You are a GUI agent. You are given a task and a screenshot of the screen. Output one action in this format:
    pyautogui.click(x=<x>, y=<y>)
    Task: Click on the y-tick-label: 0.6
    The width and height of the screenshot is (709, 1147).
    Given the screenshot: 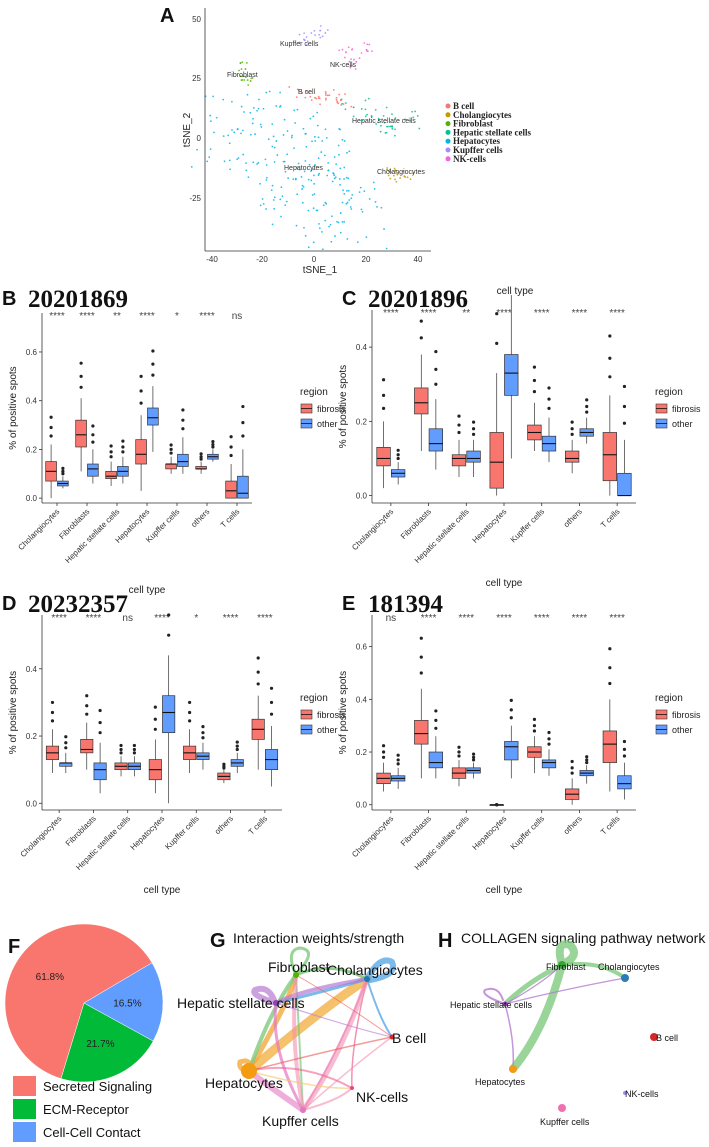 What is the action you would take?
    pyautogui.click(x=362, y=647)
    